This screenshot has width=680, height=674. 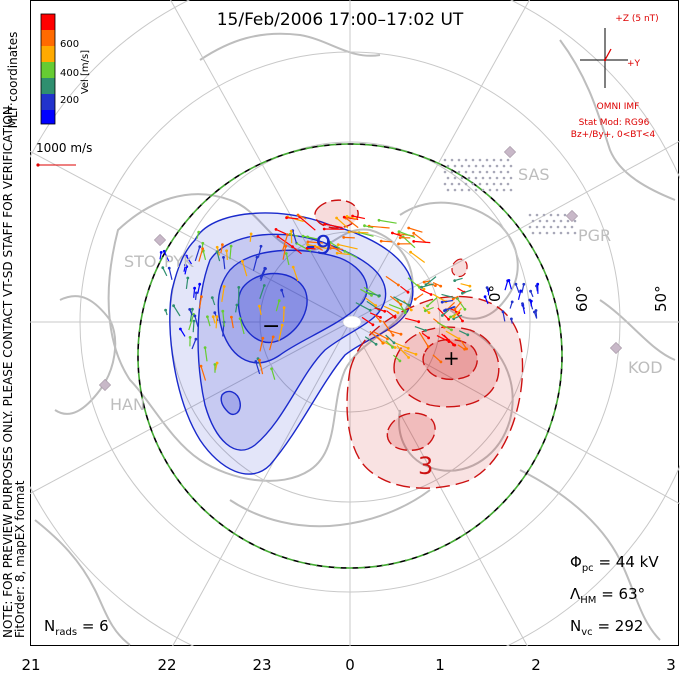 I want to click on hm-latitude: ΛHM = 63°, so click(x=608, y=595).